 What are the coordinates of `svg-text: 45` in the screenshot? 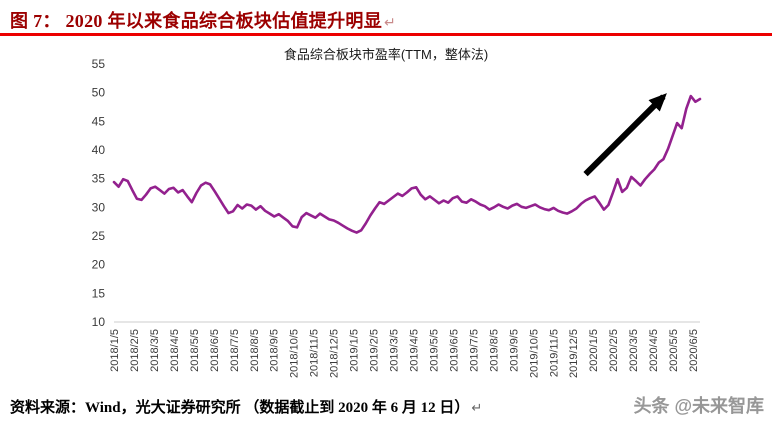 It's located at (99, 121).